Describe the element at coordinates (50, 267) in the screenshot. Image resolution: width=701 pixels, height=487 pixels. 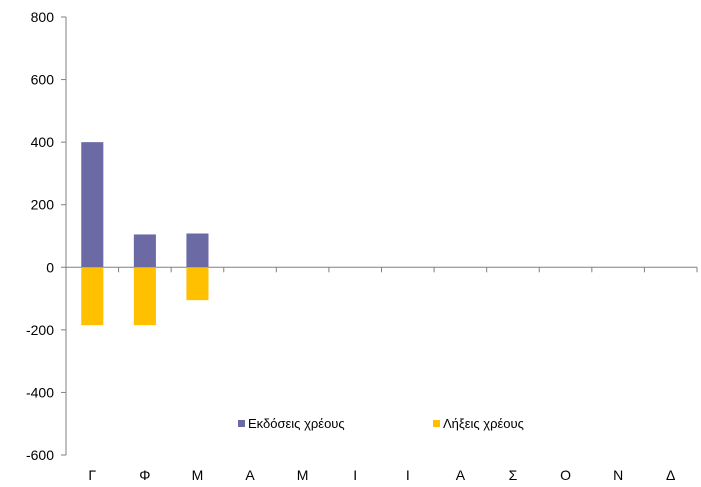
I see `y-tick-label: 0` at that location.